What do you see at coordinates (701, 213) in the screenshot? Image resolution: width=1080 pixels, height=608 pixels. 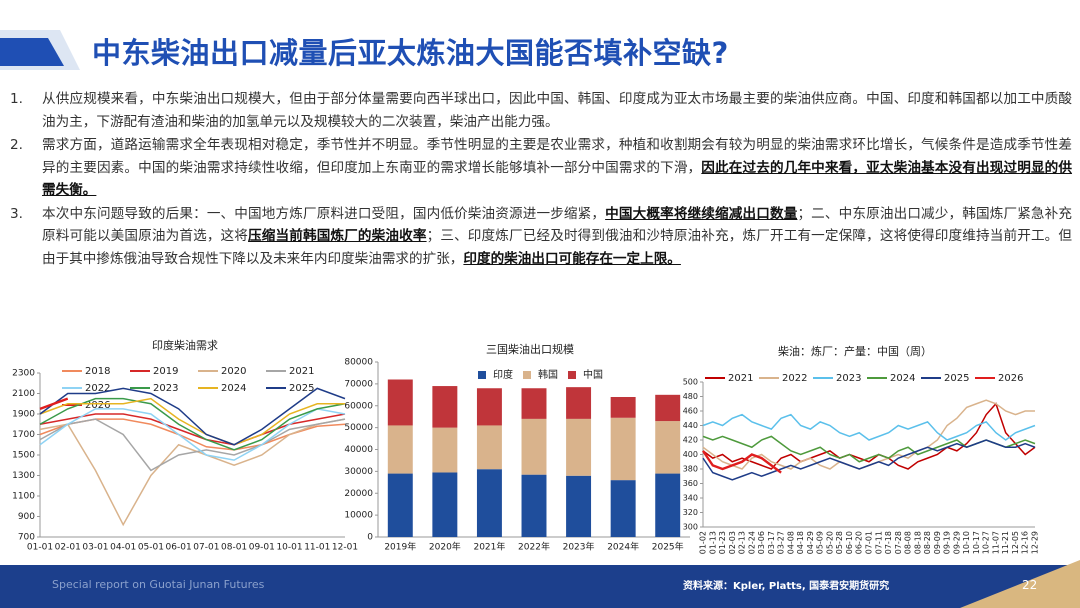 I see `emphasis-text: 中国大概率将继续缩减出口数量` at bounding box center [701, 213].